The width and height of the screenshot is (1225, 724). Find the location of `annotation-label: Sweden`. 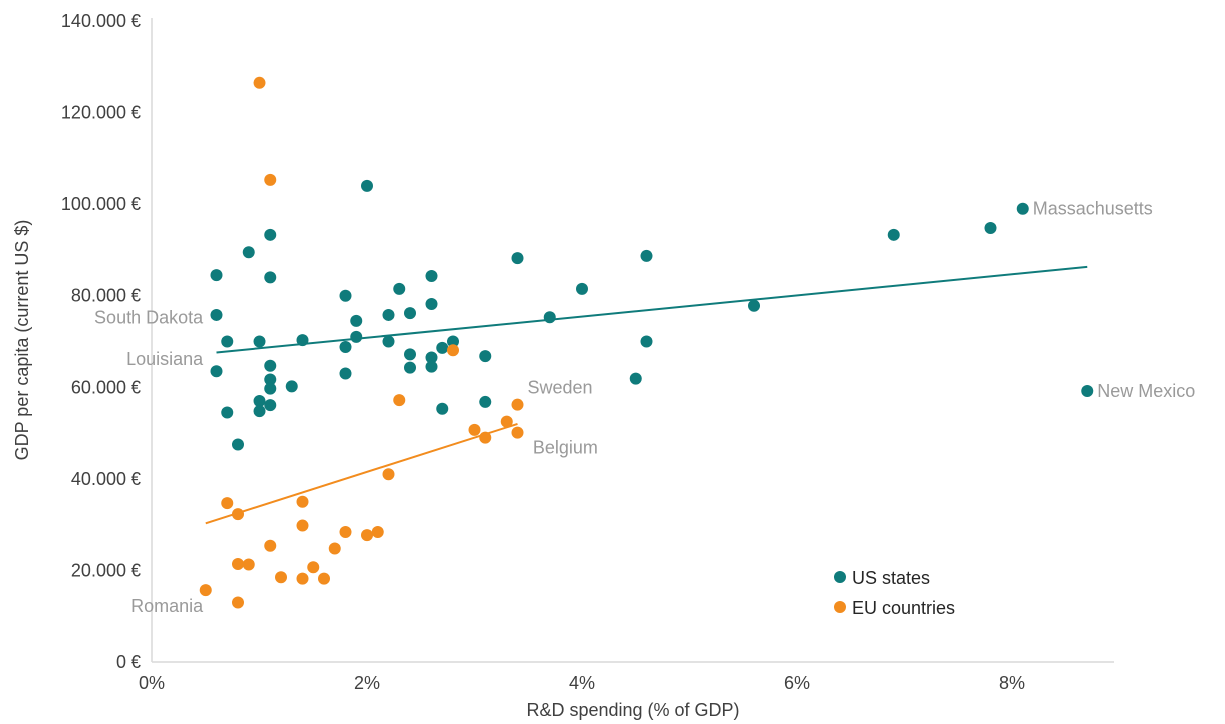

annotation-label: Sweden is located at coordinates (560, 387).